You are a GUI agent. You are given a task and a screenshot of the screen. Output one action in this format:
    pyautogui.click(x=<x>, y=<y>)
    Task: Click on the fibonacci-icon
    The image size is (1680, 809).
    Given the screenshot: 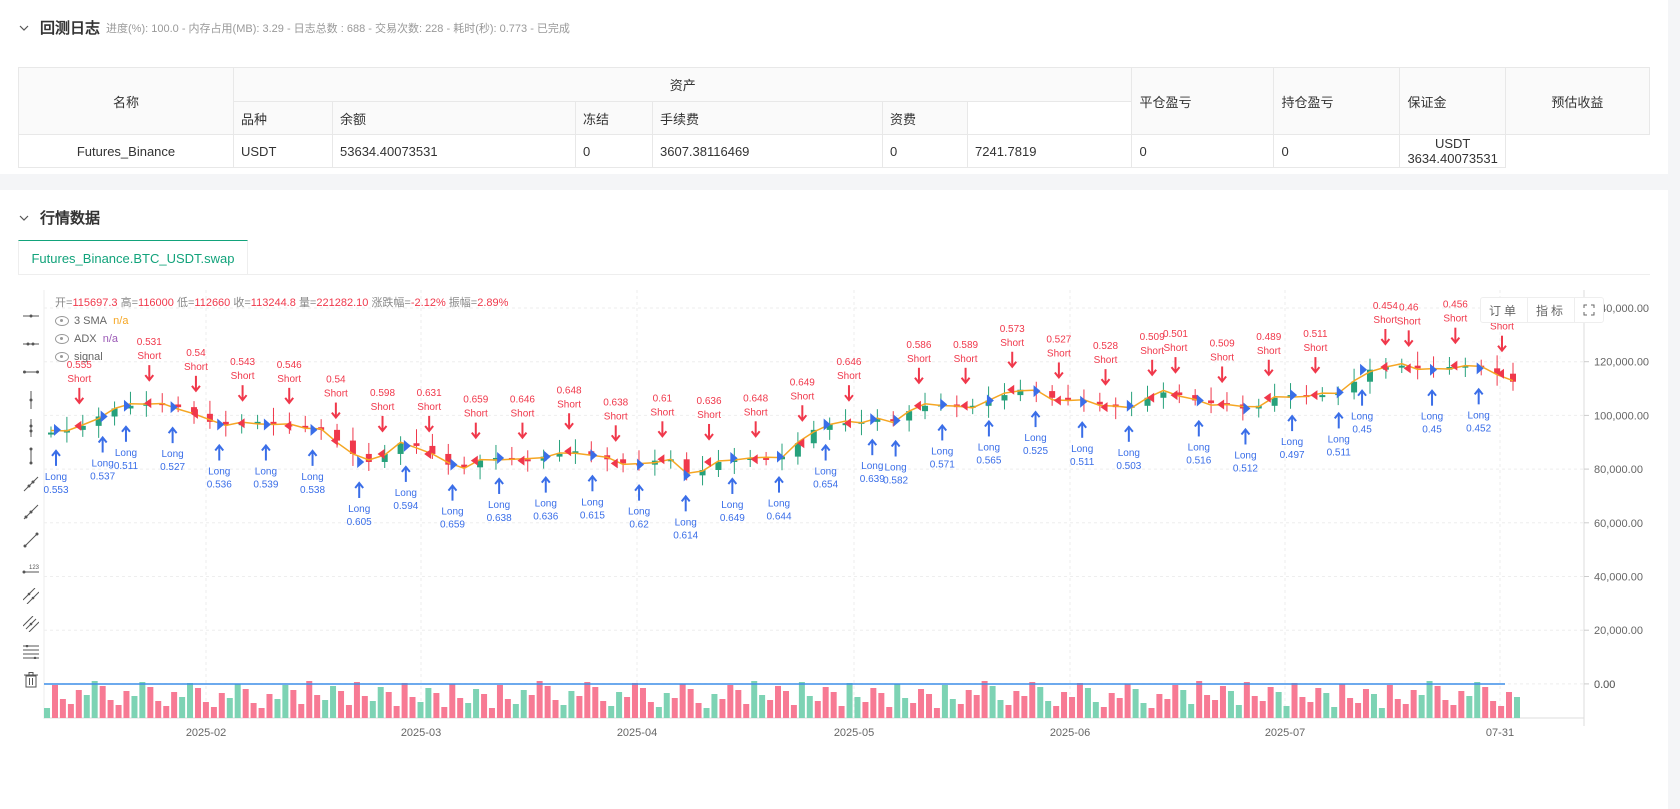 What is the action you would take?
    pyautogui.click(x=31, y=652)
    